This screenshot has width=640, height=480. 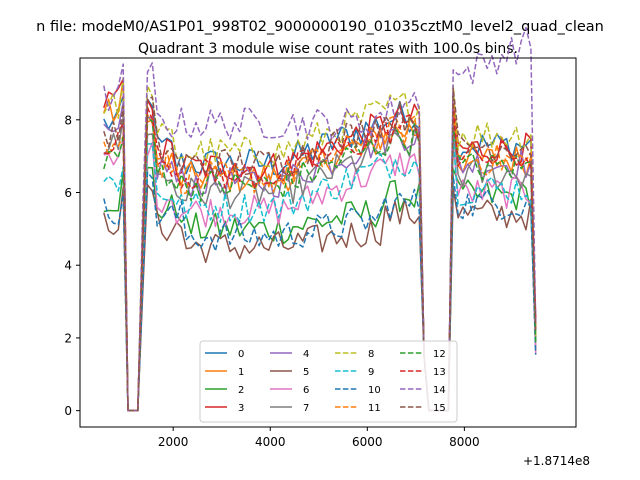 What do you see at coordinates (367, 442) in the screenshot?
I see `x-tick-label: 6000` at bounding box center [367, 442].